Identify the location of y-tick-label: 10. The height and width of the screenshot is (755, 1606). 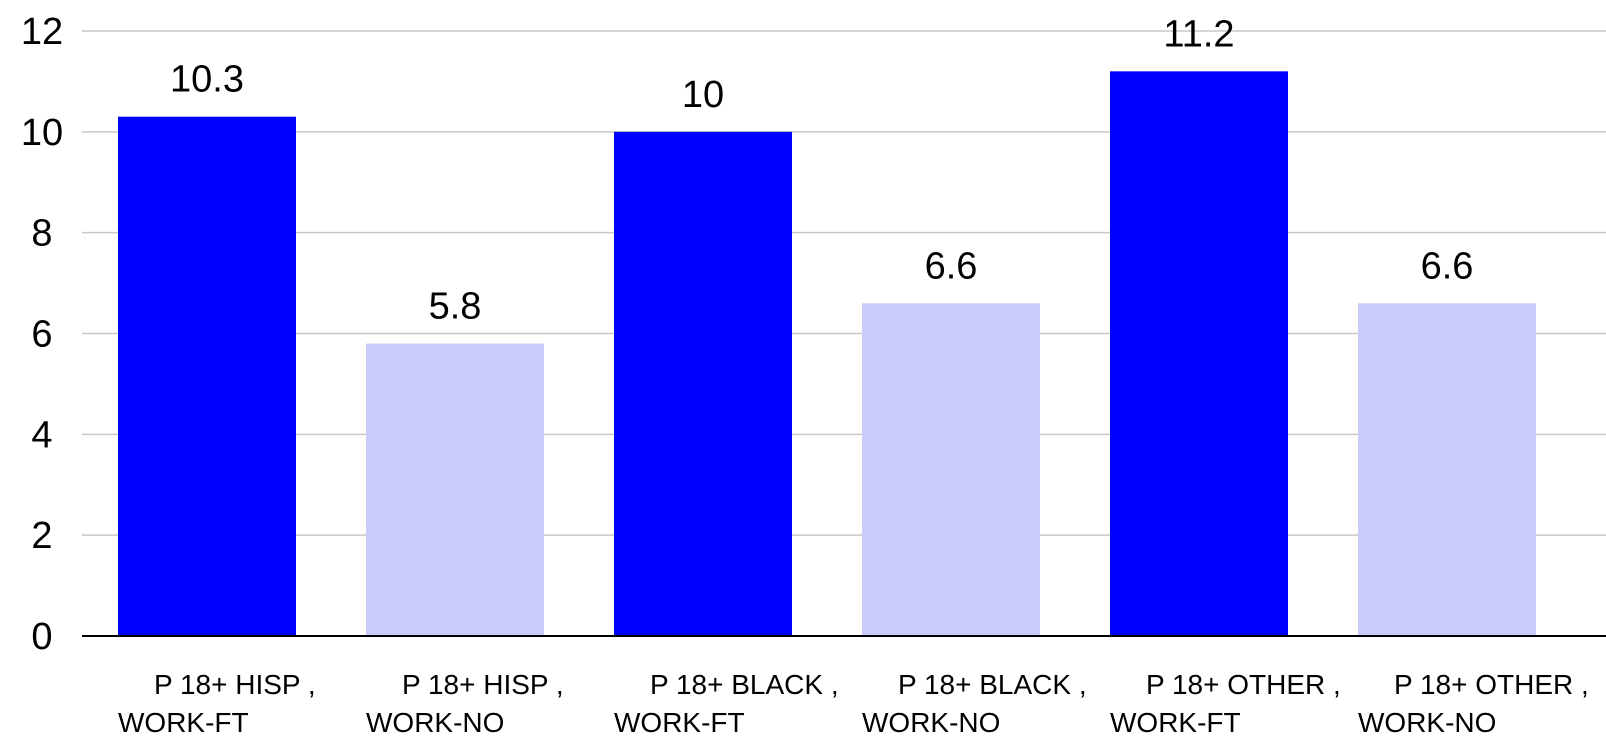
(42, 133).